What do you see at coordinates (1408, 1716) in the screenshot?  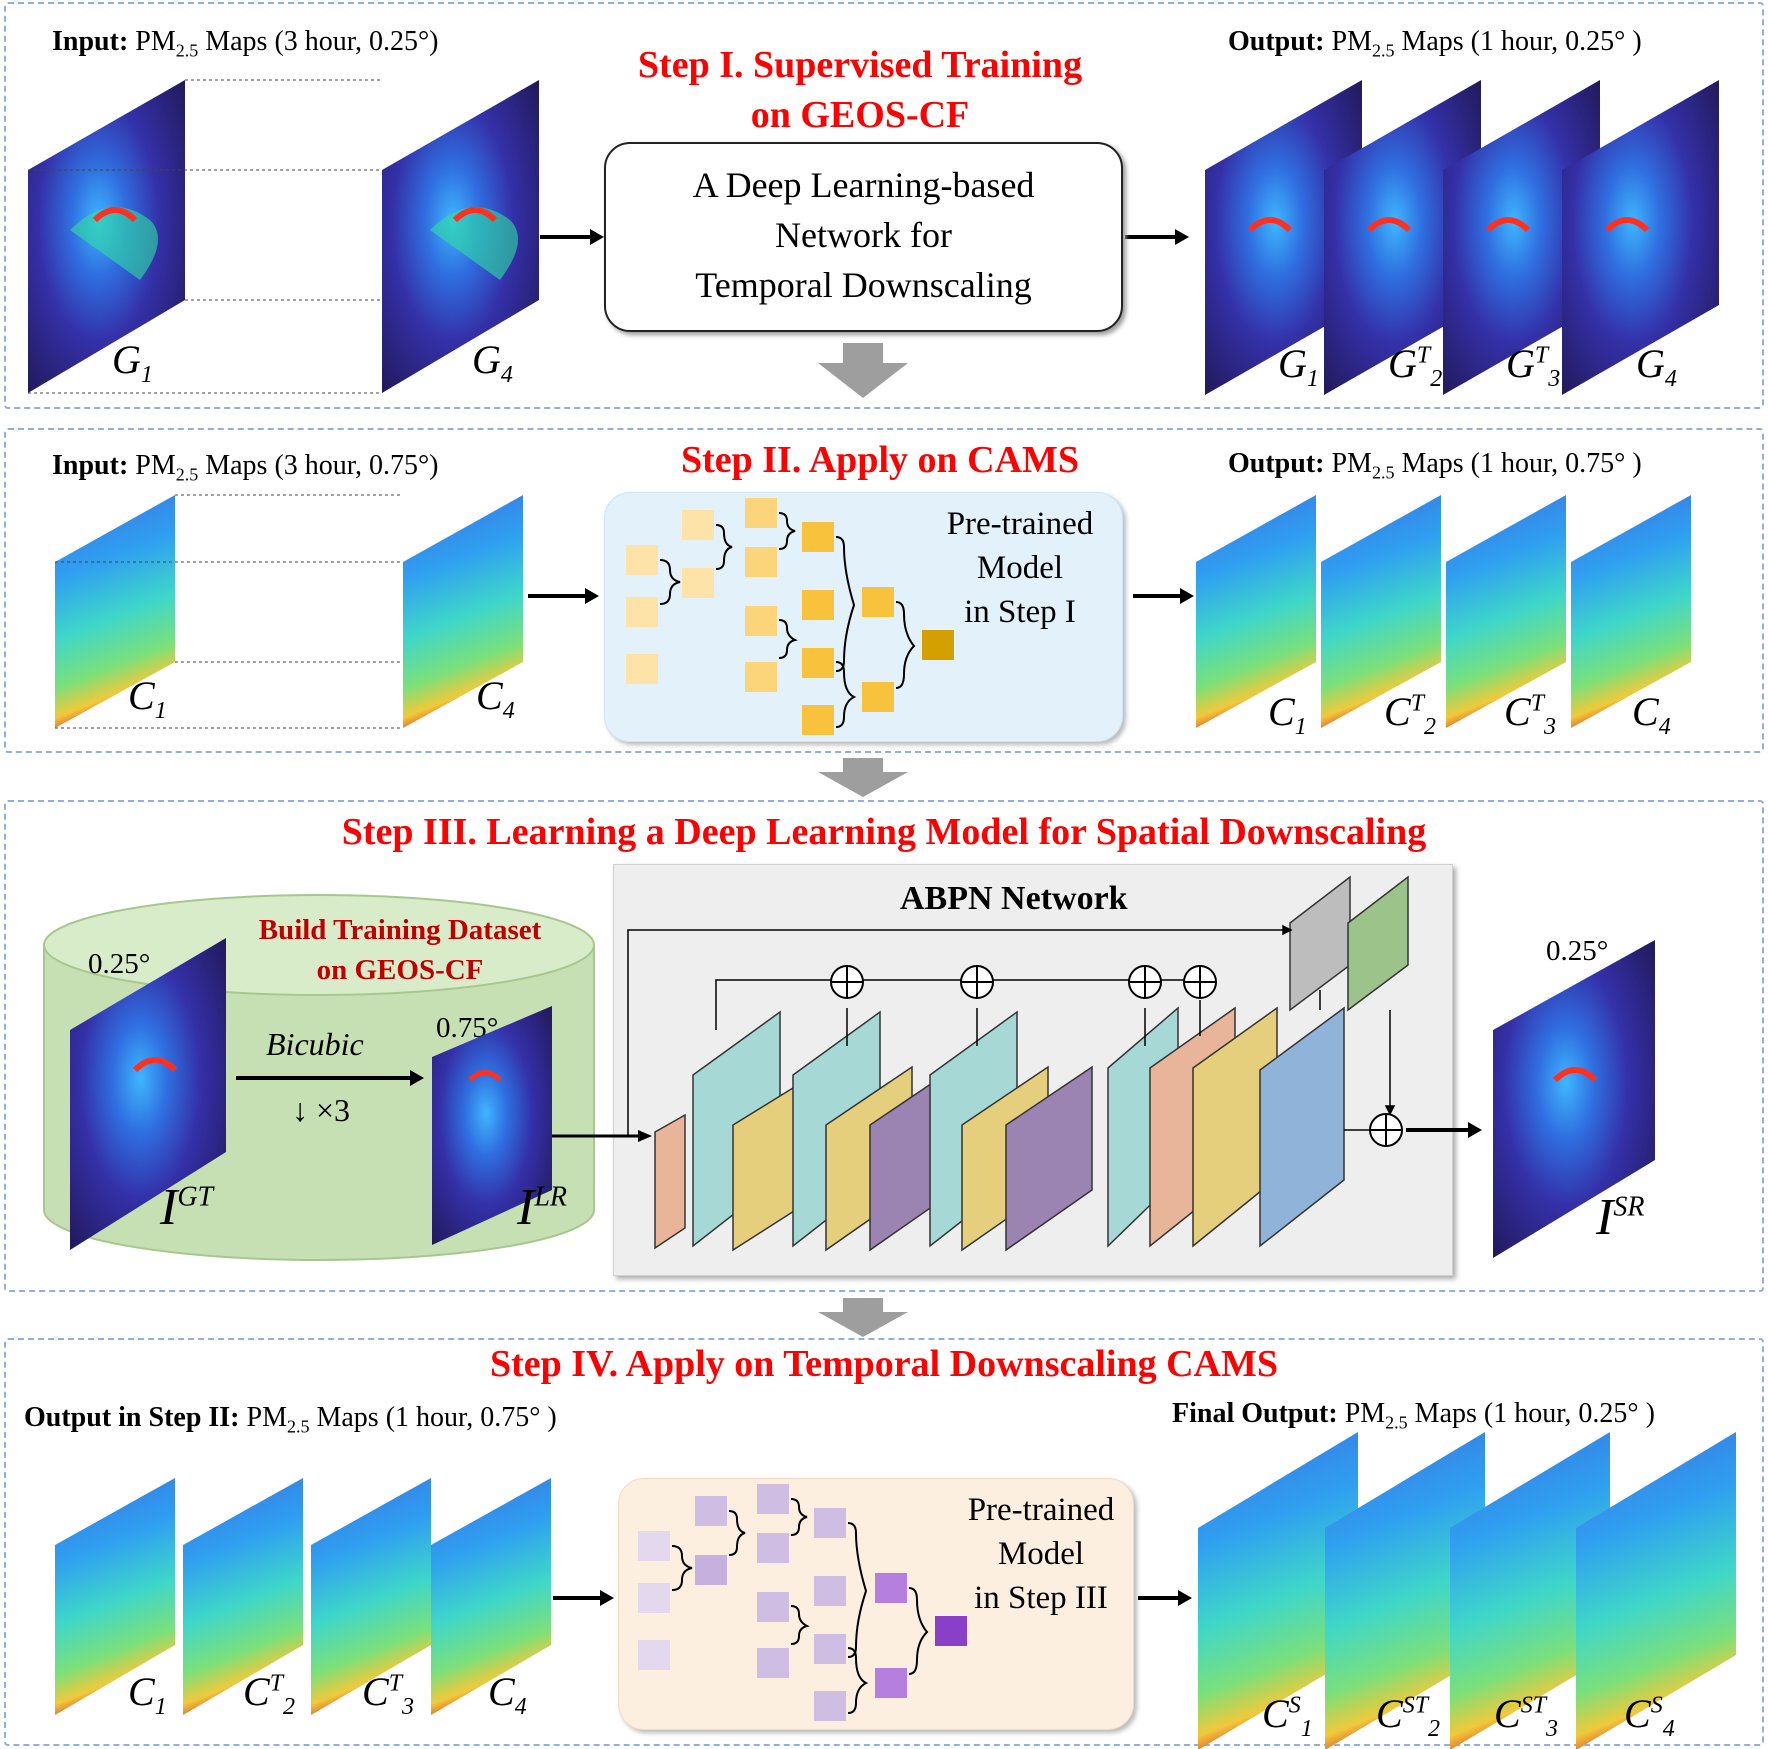 I see `label-c2st-out: CST2` at bounding box center [1408, 1716].